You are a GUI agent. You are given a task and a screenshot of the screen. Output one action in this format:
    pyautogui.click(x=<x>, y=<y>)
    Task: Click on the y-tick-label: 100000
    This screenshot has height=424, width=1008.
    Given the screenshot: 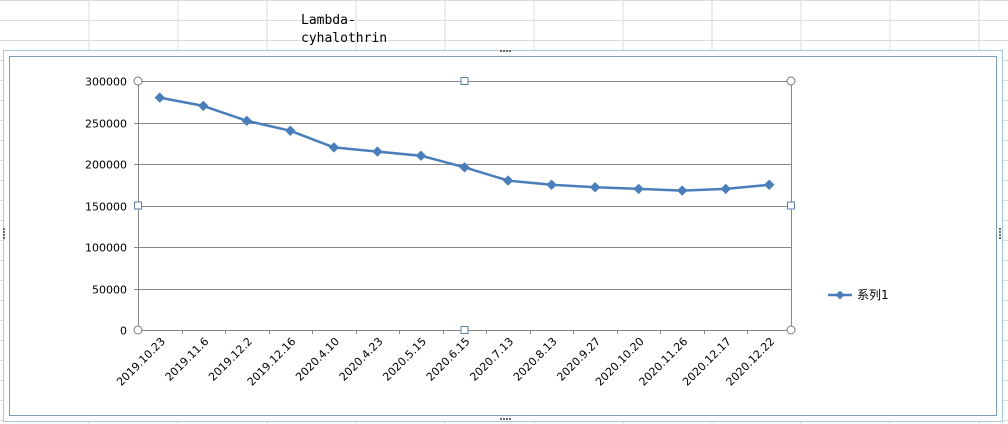 What is the action you would take?
    pyautogui.click(x=106, y=248)
    